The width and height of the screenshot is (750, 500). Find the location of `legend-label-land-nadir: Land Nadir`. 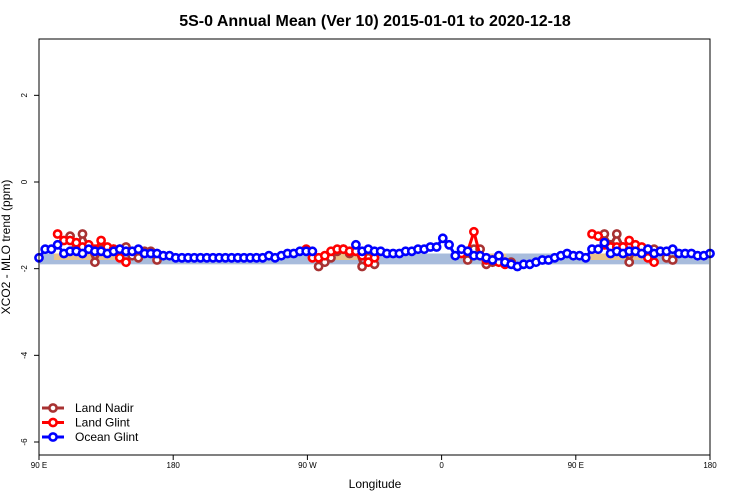

legend-label-land-nadir: Land Nadir is located at coordinates (104, 408).